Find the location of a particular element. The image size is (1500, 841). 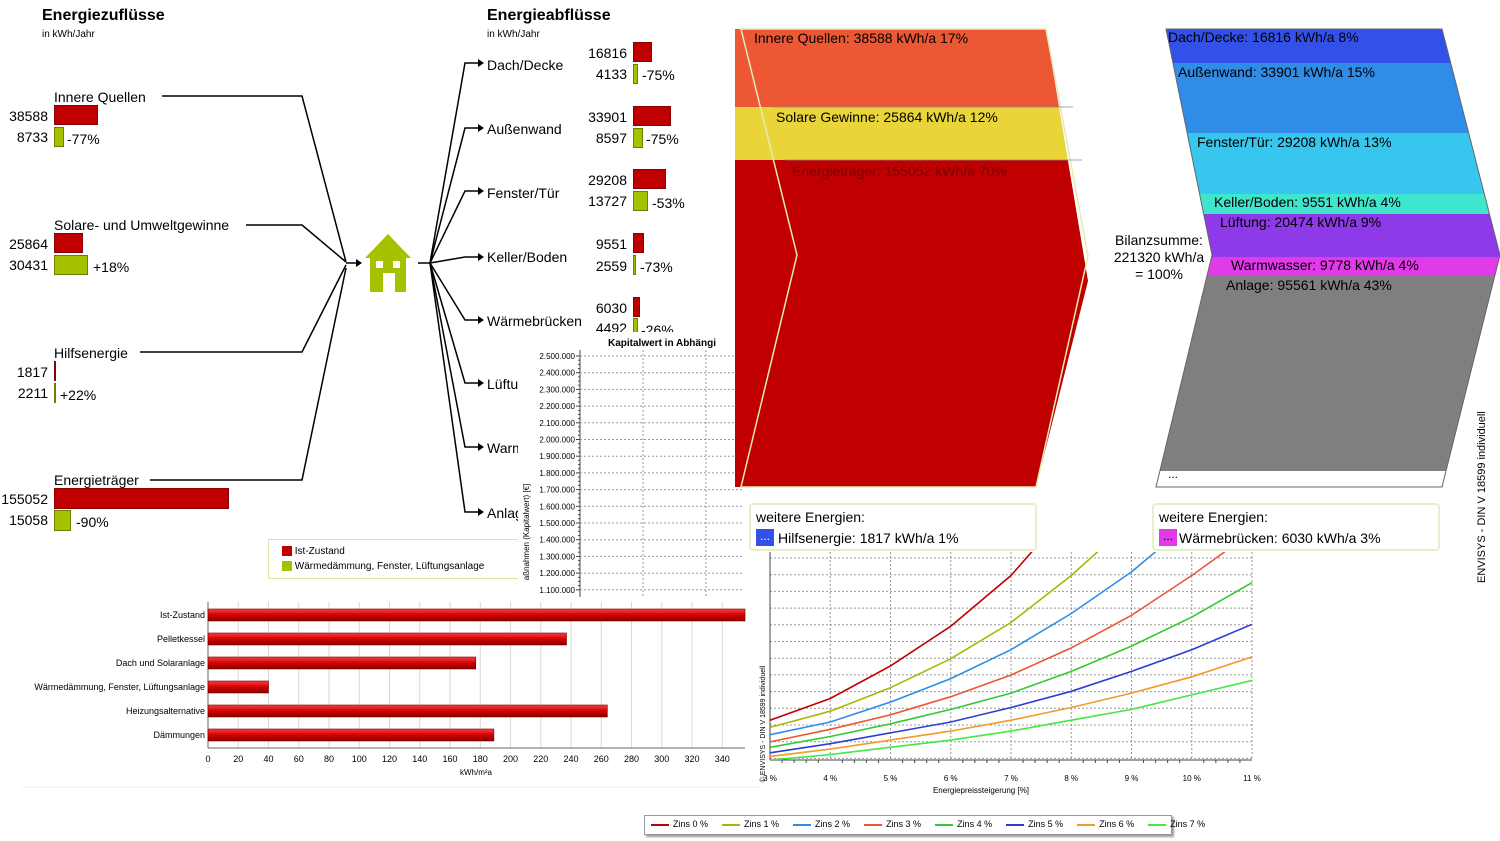

zins-legend-label: Zins 4 % is located at coordinates (975, 824).